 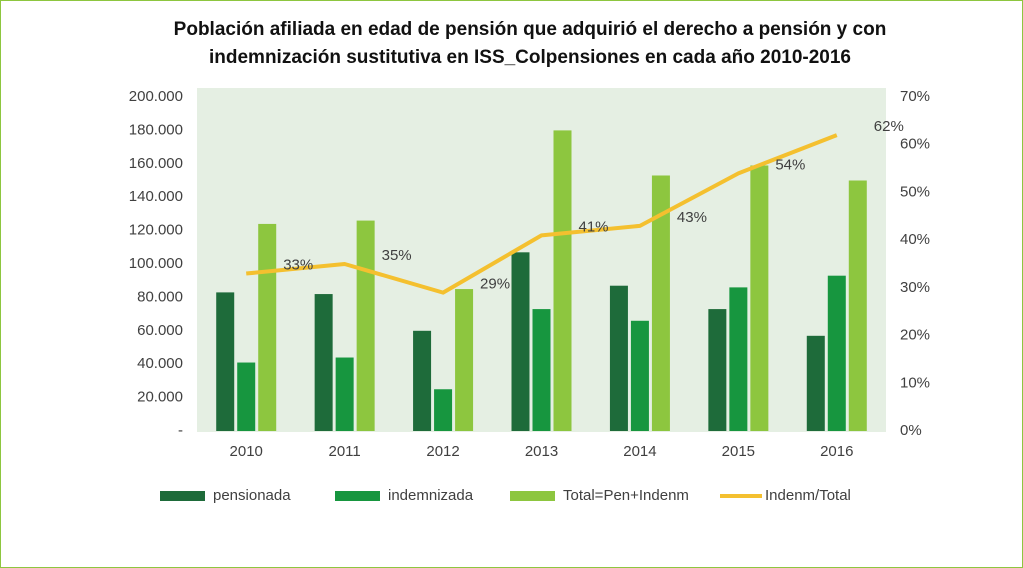 What do you see at coordinates (915, 335) in the screenshot?
I see `y2-tick-label: 20%` at bounding box center [915, 335].